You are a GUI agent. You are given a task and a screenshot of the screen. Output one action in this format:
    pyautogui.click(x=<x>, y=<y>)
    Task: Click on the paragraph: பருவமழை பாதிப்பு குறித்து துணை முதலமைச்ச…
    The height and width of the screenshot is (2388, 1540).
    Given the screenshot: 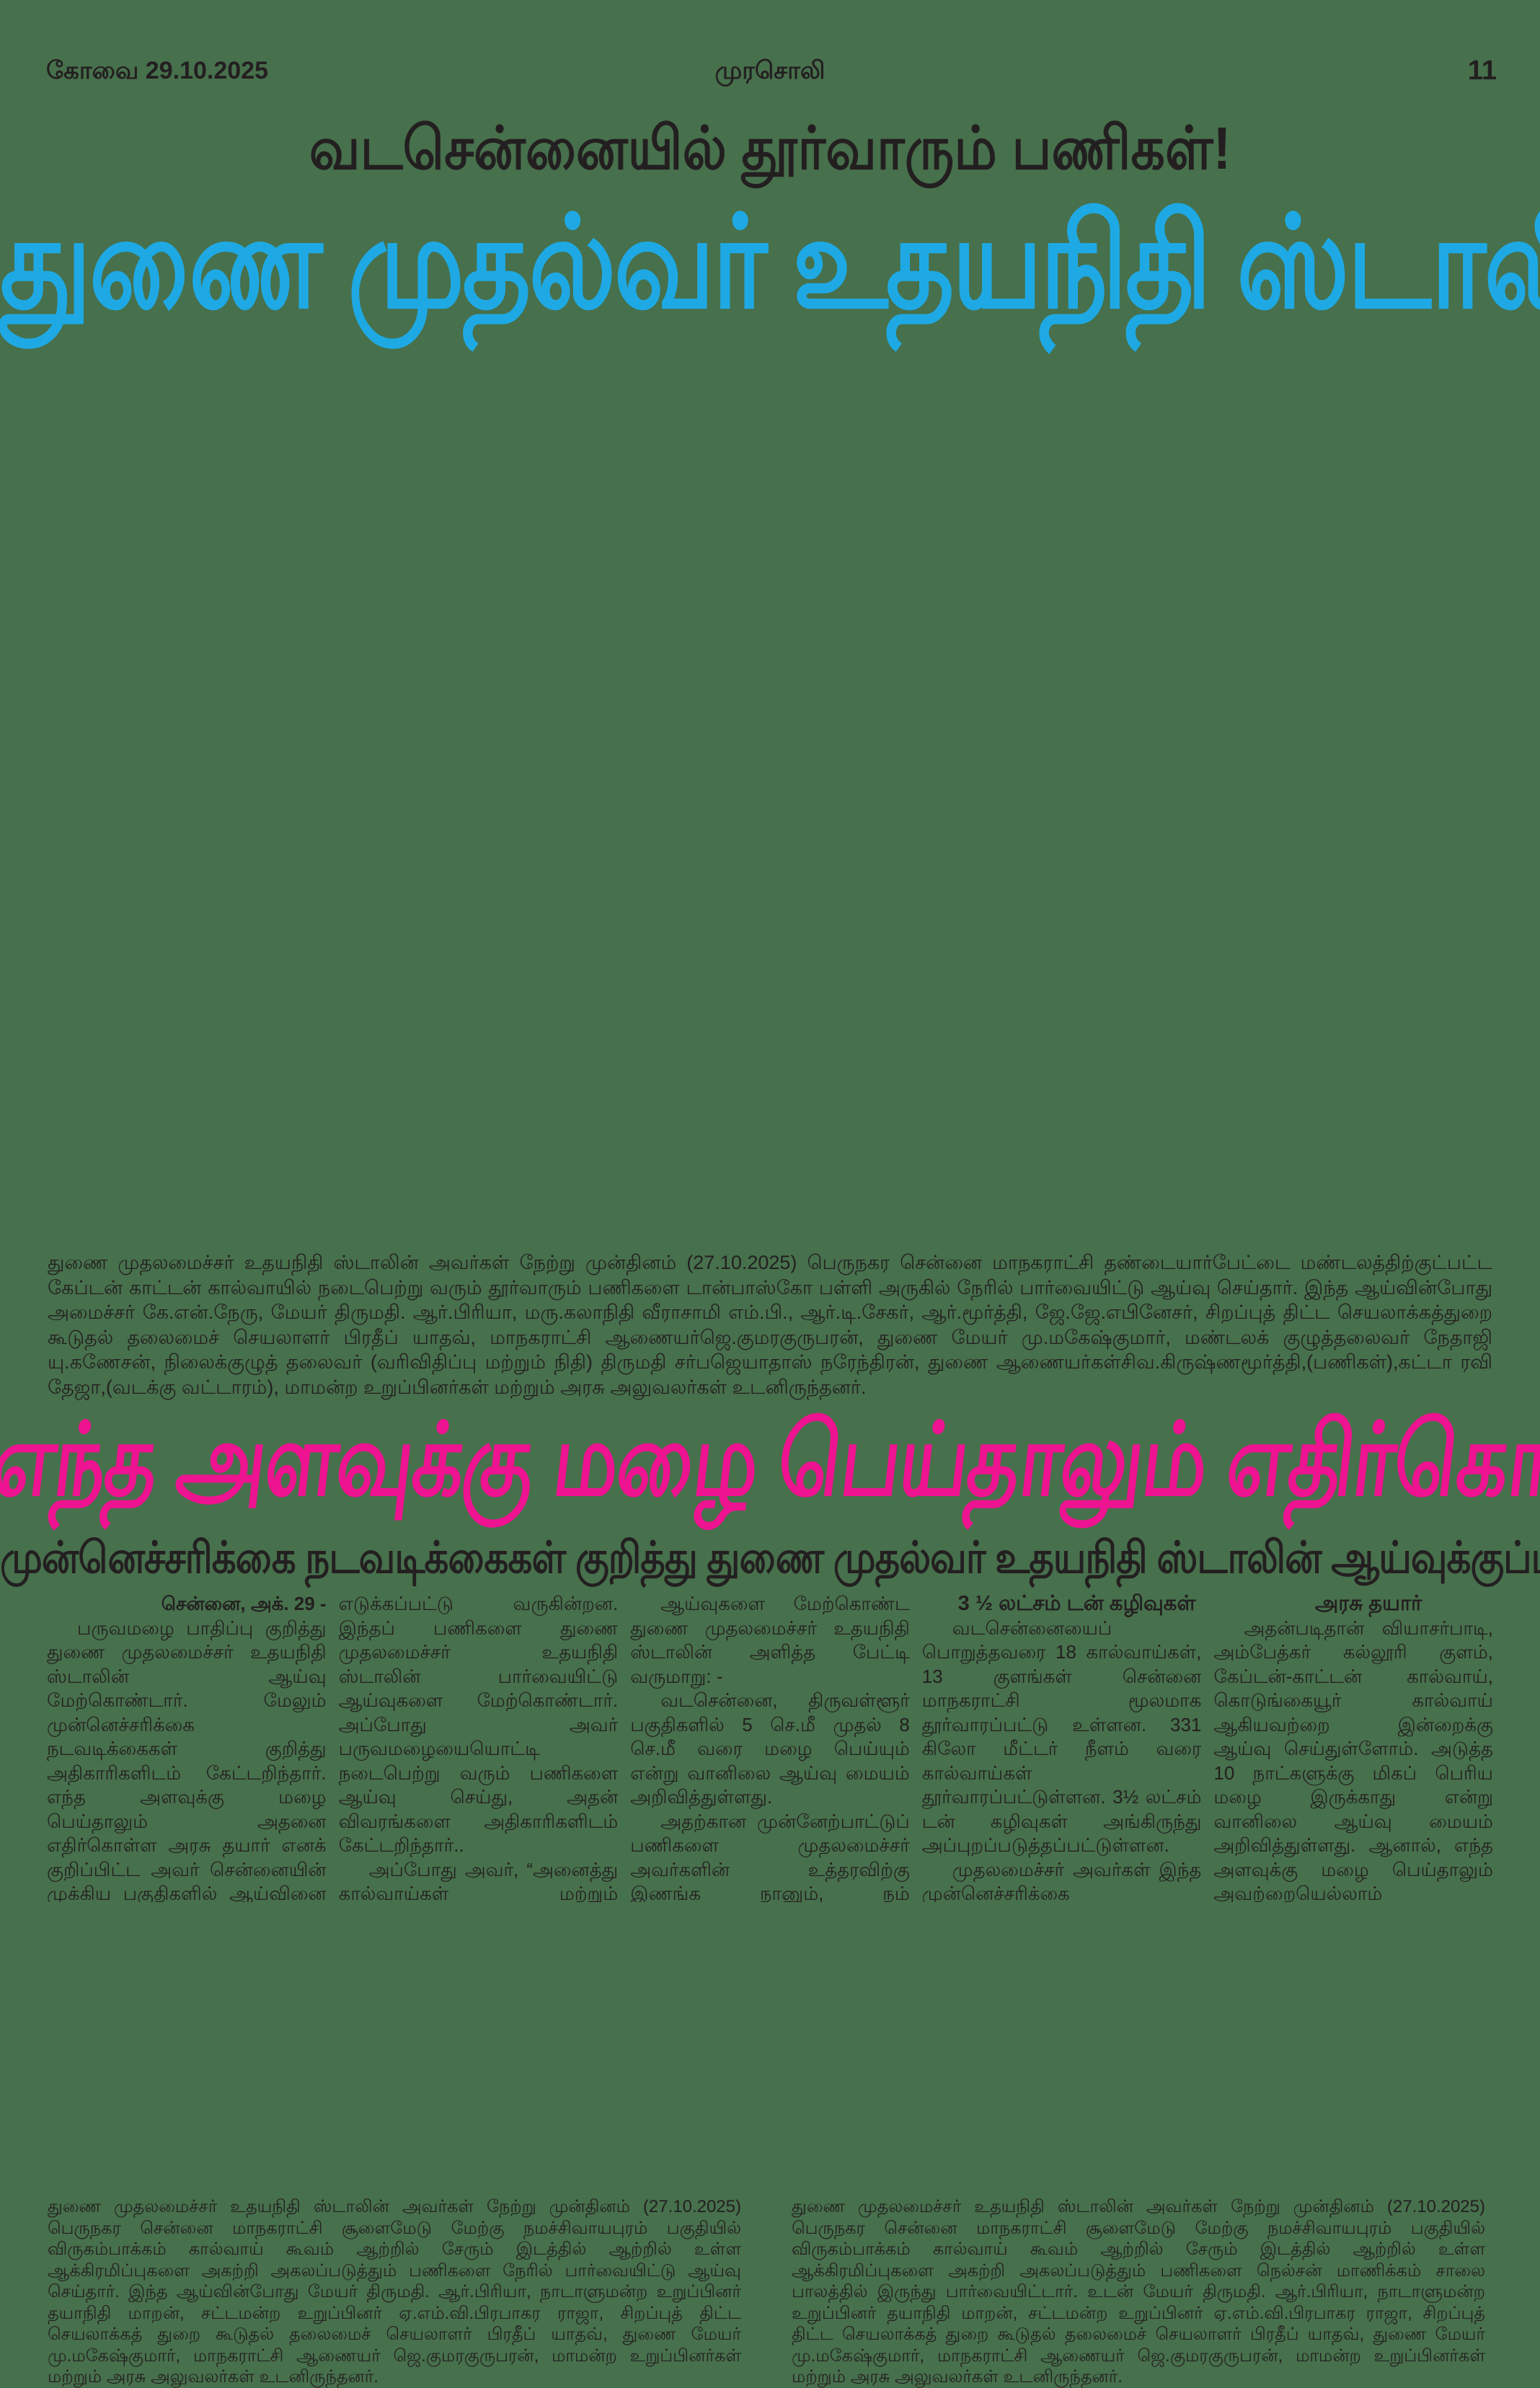 What is the action you would take?
    pyautogui.click(x=187, y=1760)
    